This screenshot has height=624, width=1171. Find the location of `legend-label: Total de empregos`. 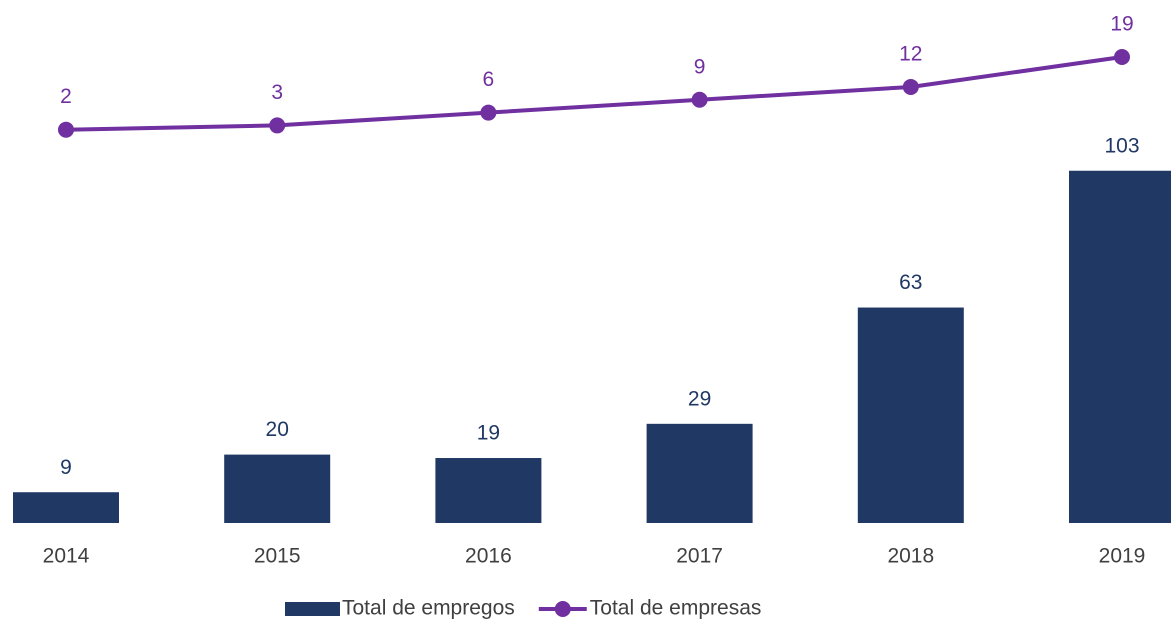

legend-label: Total de empregos is located at coordinates (428, 608).